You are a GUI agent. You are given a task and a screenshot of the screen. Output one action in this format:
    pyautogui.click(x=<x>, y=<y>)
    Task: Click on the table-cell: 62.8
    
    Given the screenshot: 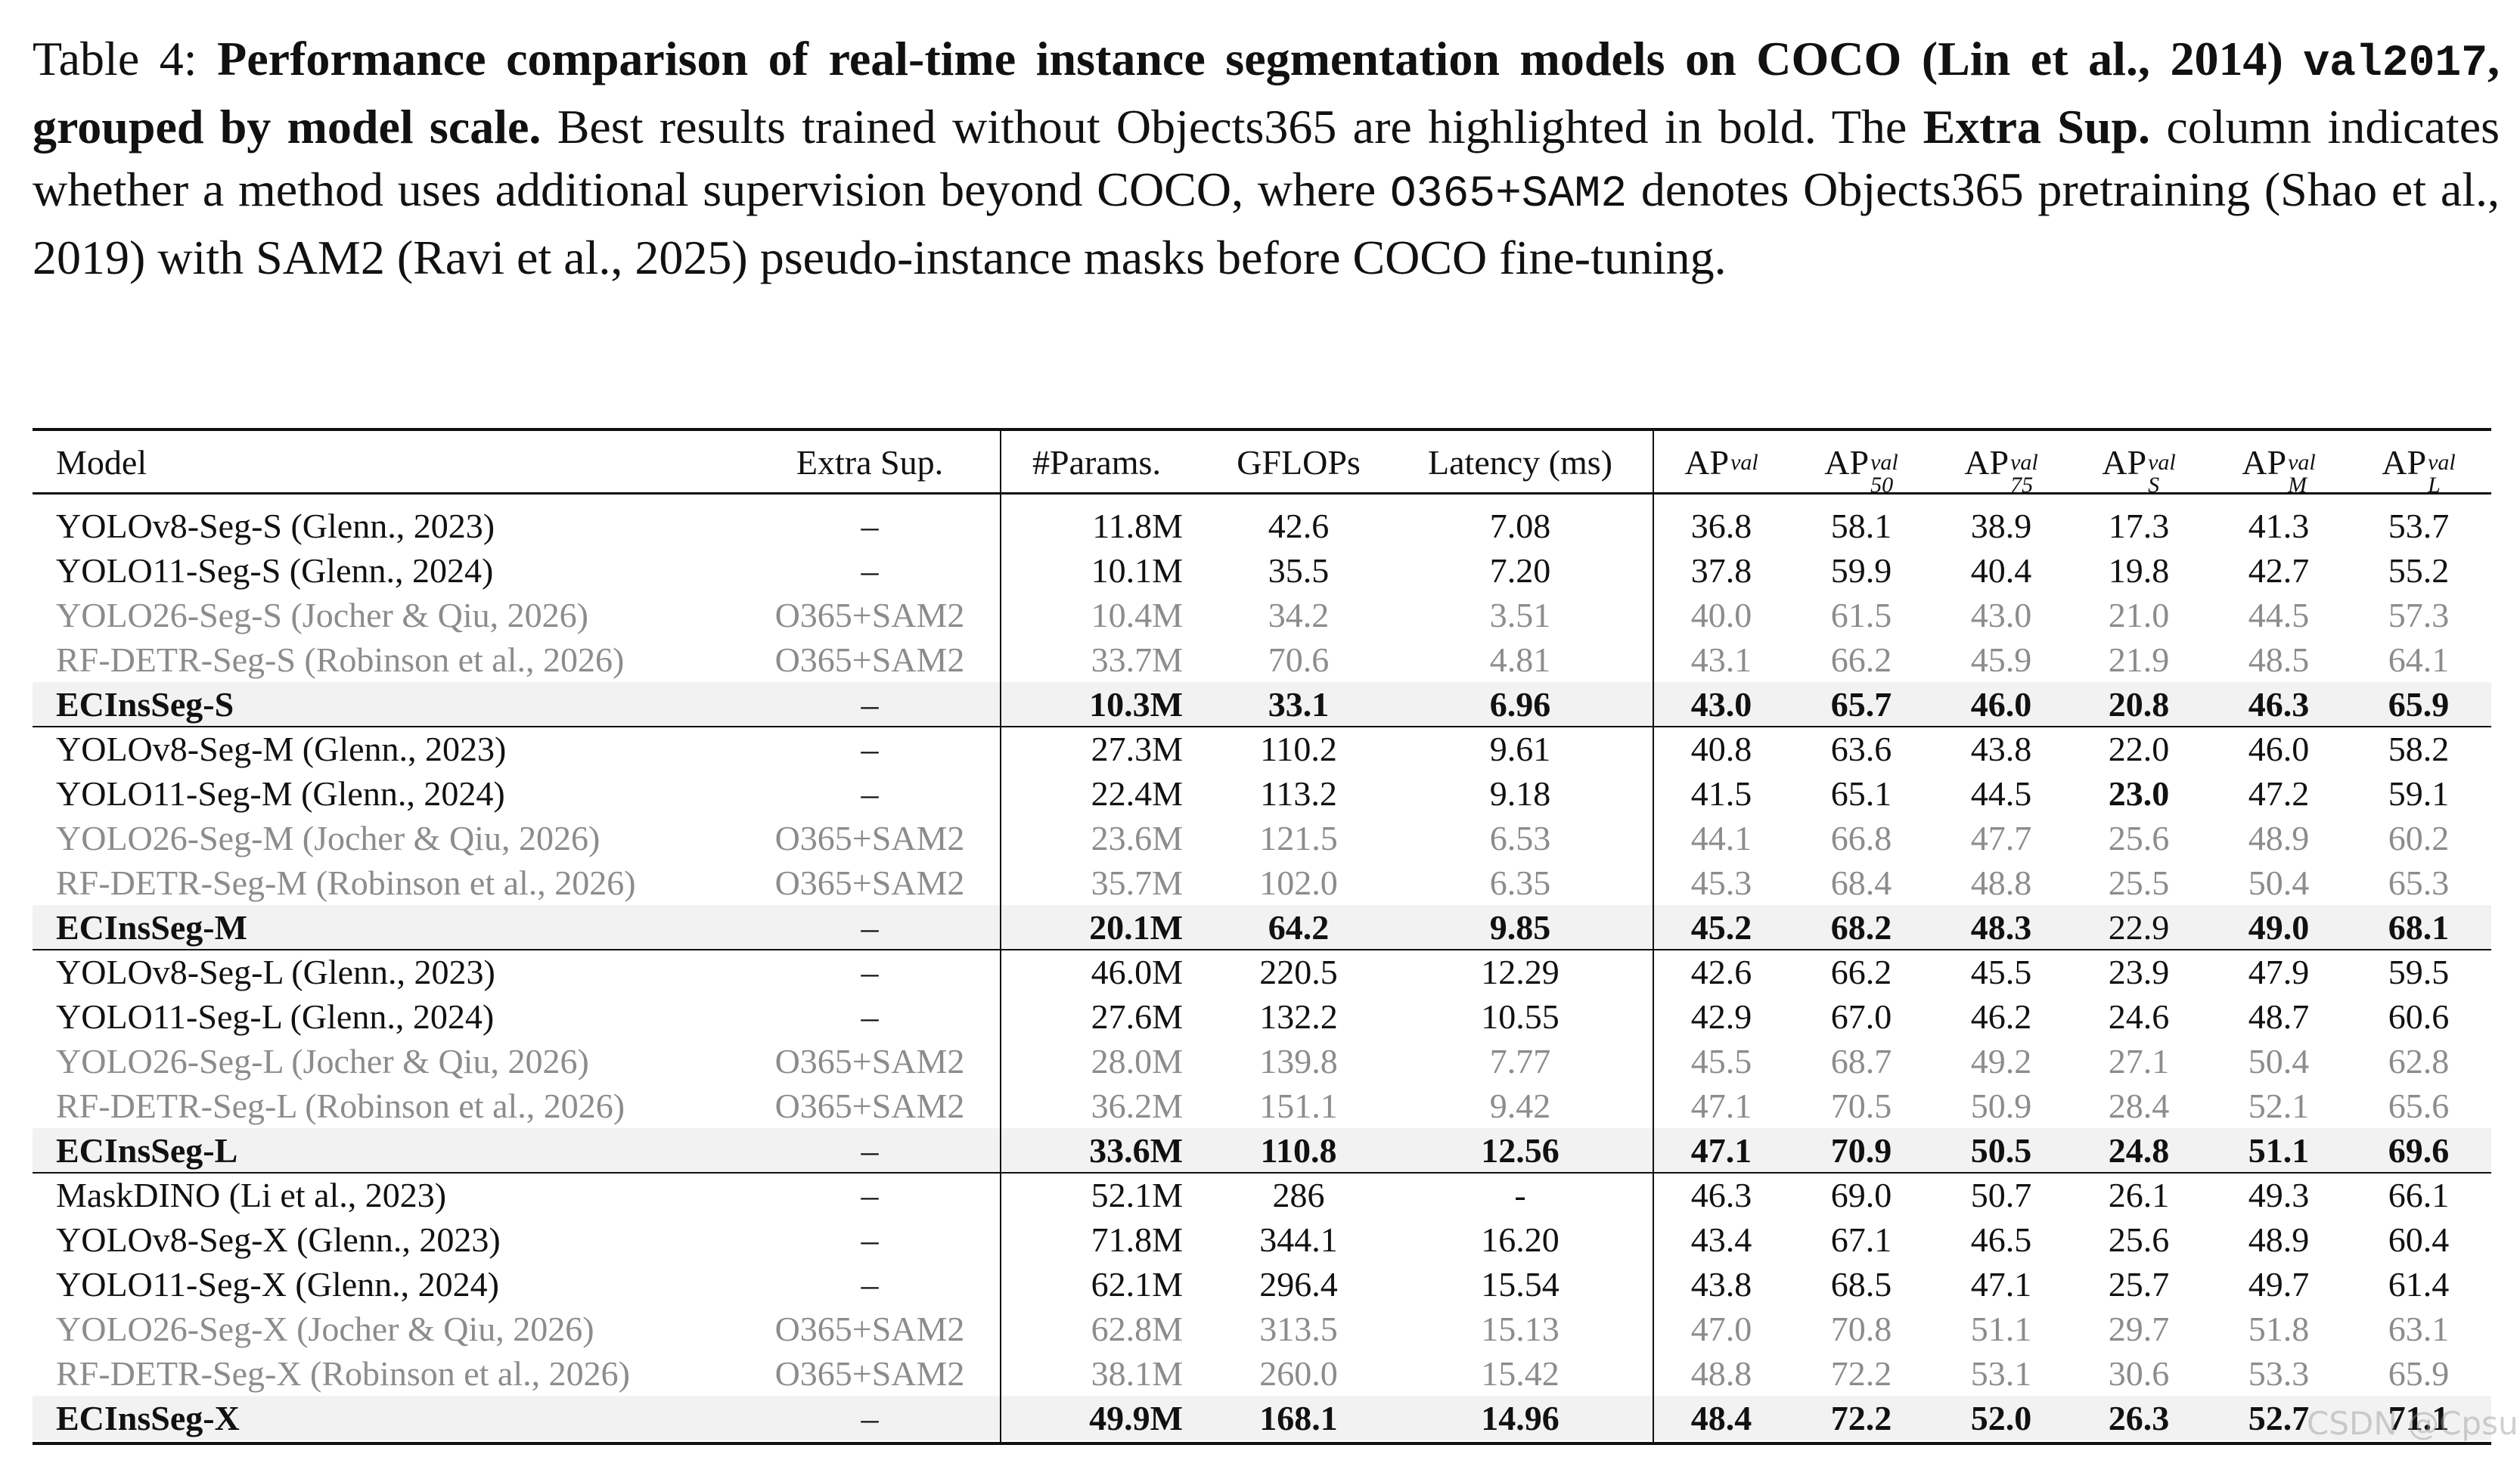 What is the action you would take?
    pyautogui.click(x=2419, y=1061)
    